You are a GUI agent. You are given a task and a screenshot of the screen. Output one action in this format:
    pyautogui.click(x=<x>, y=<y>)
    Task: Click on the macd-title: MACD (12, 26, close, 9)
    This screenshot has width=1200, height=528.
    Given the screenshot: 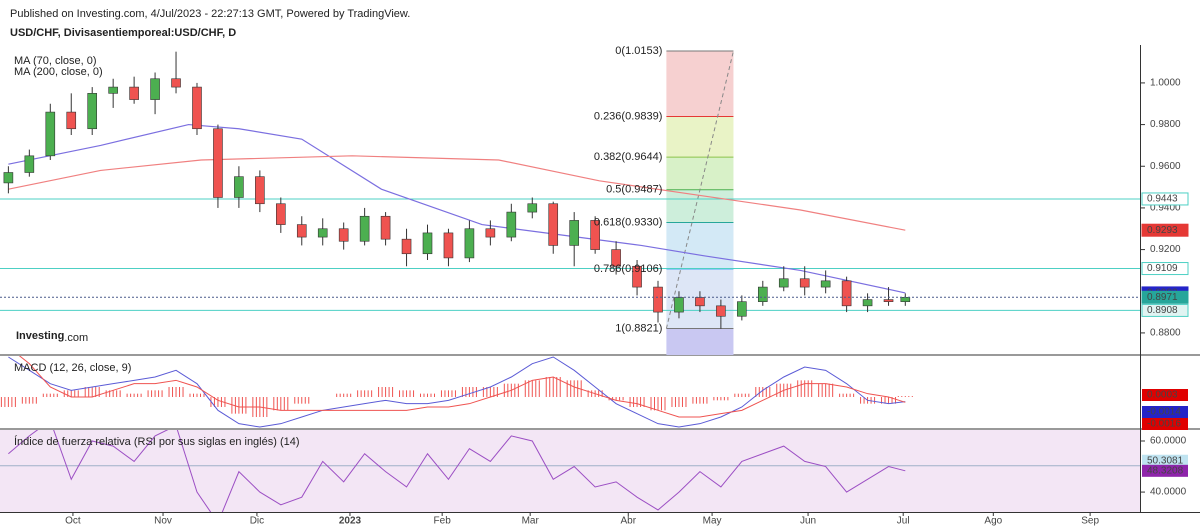 What is the action you would take?
    pyautogui.click(x=72, y=368)
    